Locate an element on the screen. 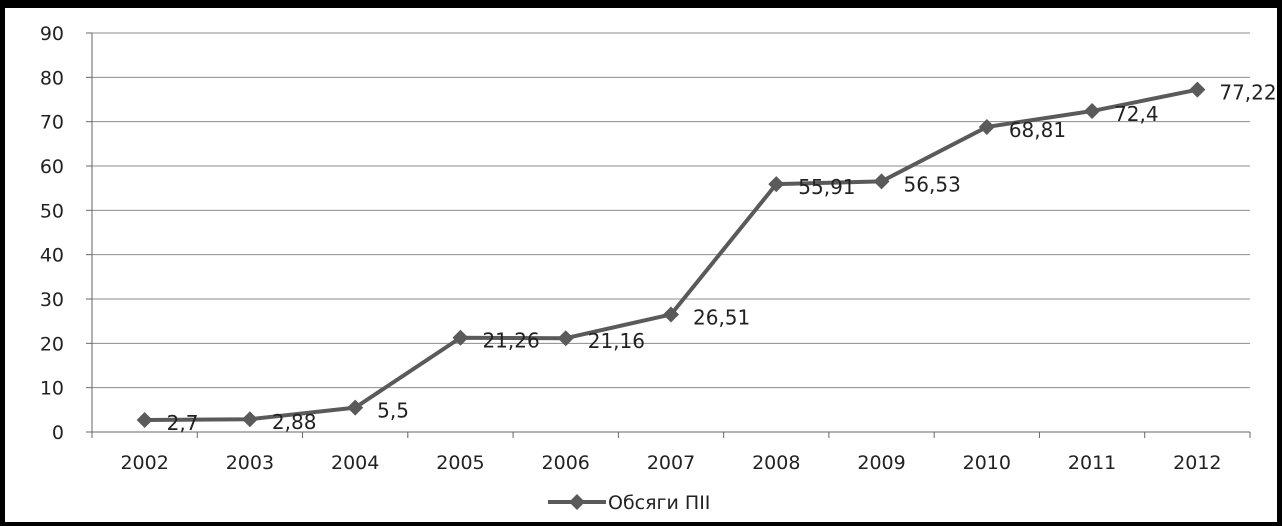  data-point-2005 is located at coordinates (460, 337).